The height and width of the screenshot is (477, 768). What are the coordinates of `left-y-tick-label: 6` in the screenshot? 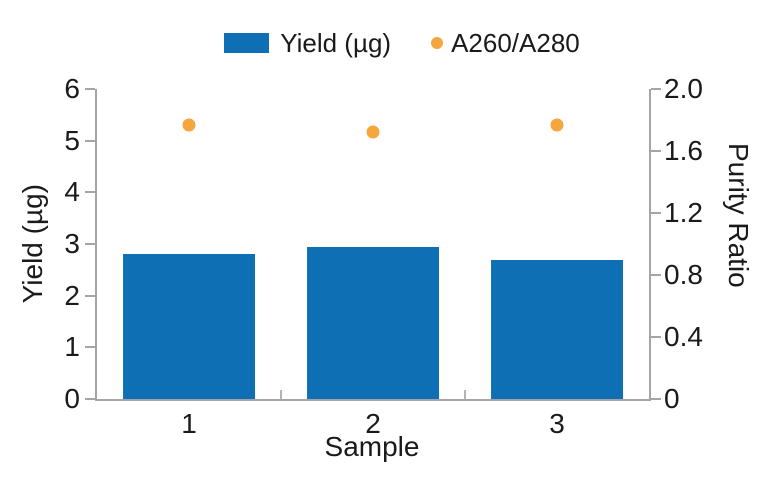 It's located at (72, 88).